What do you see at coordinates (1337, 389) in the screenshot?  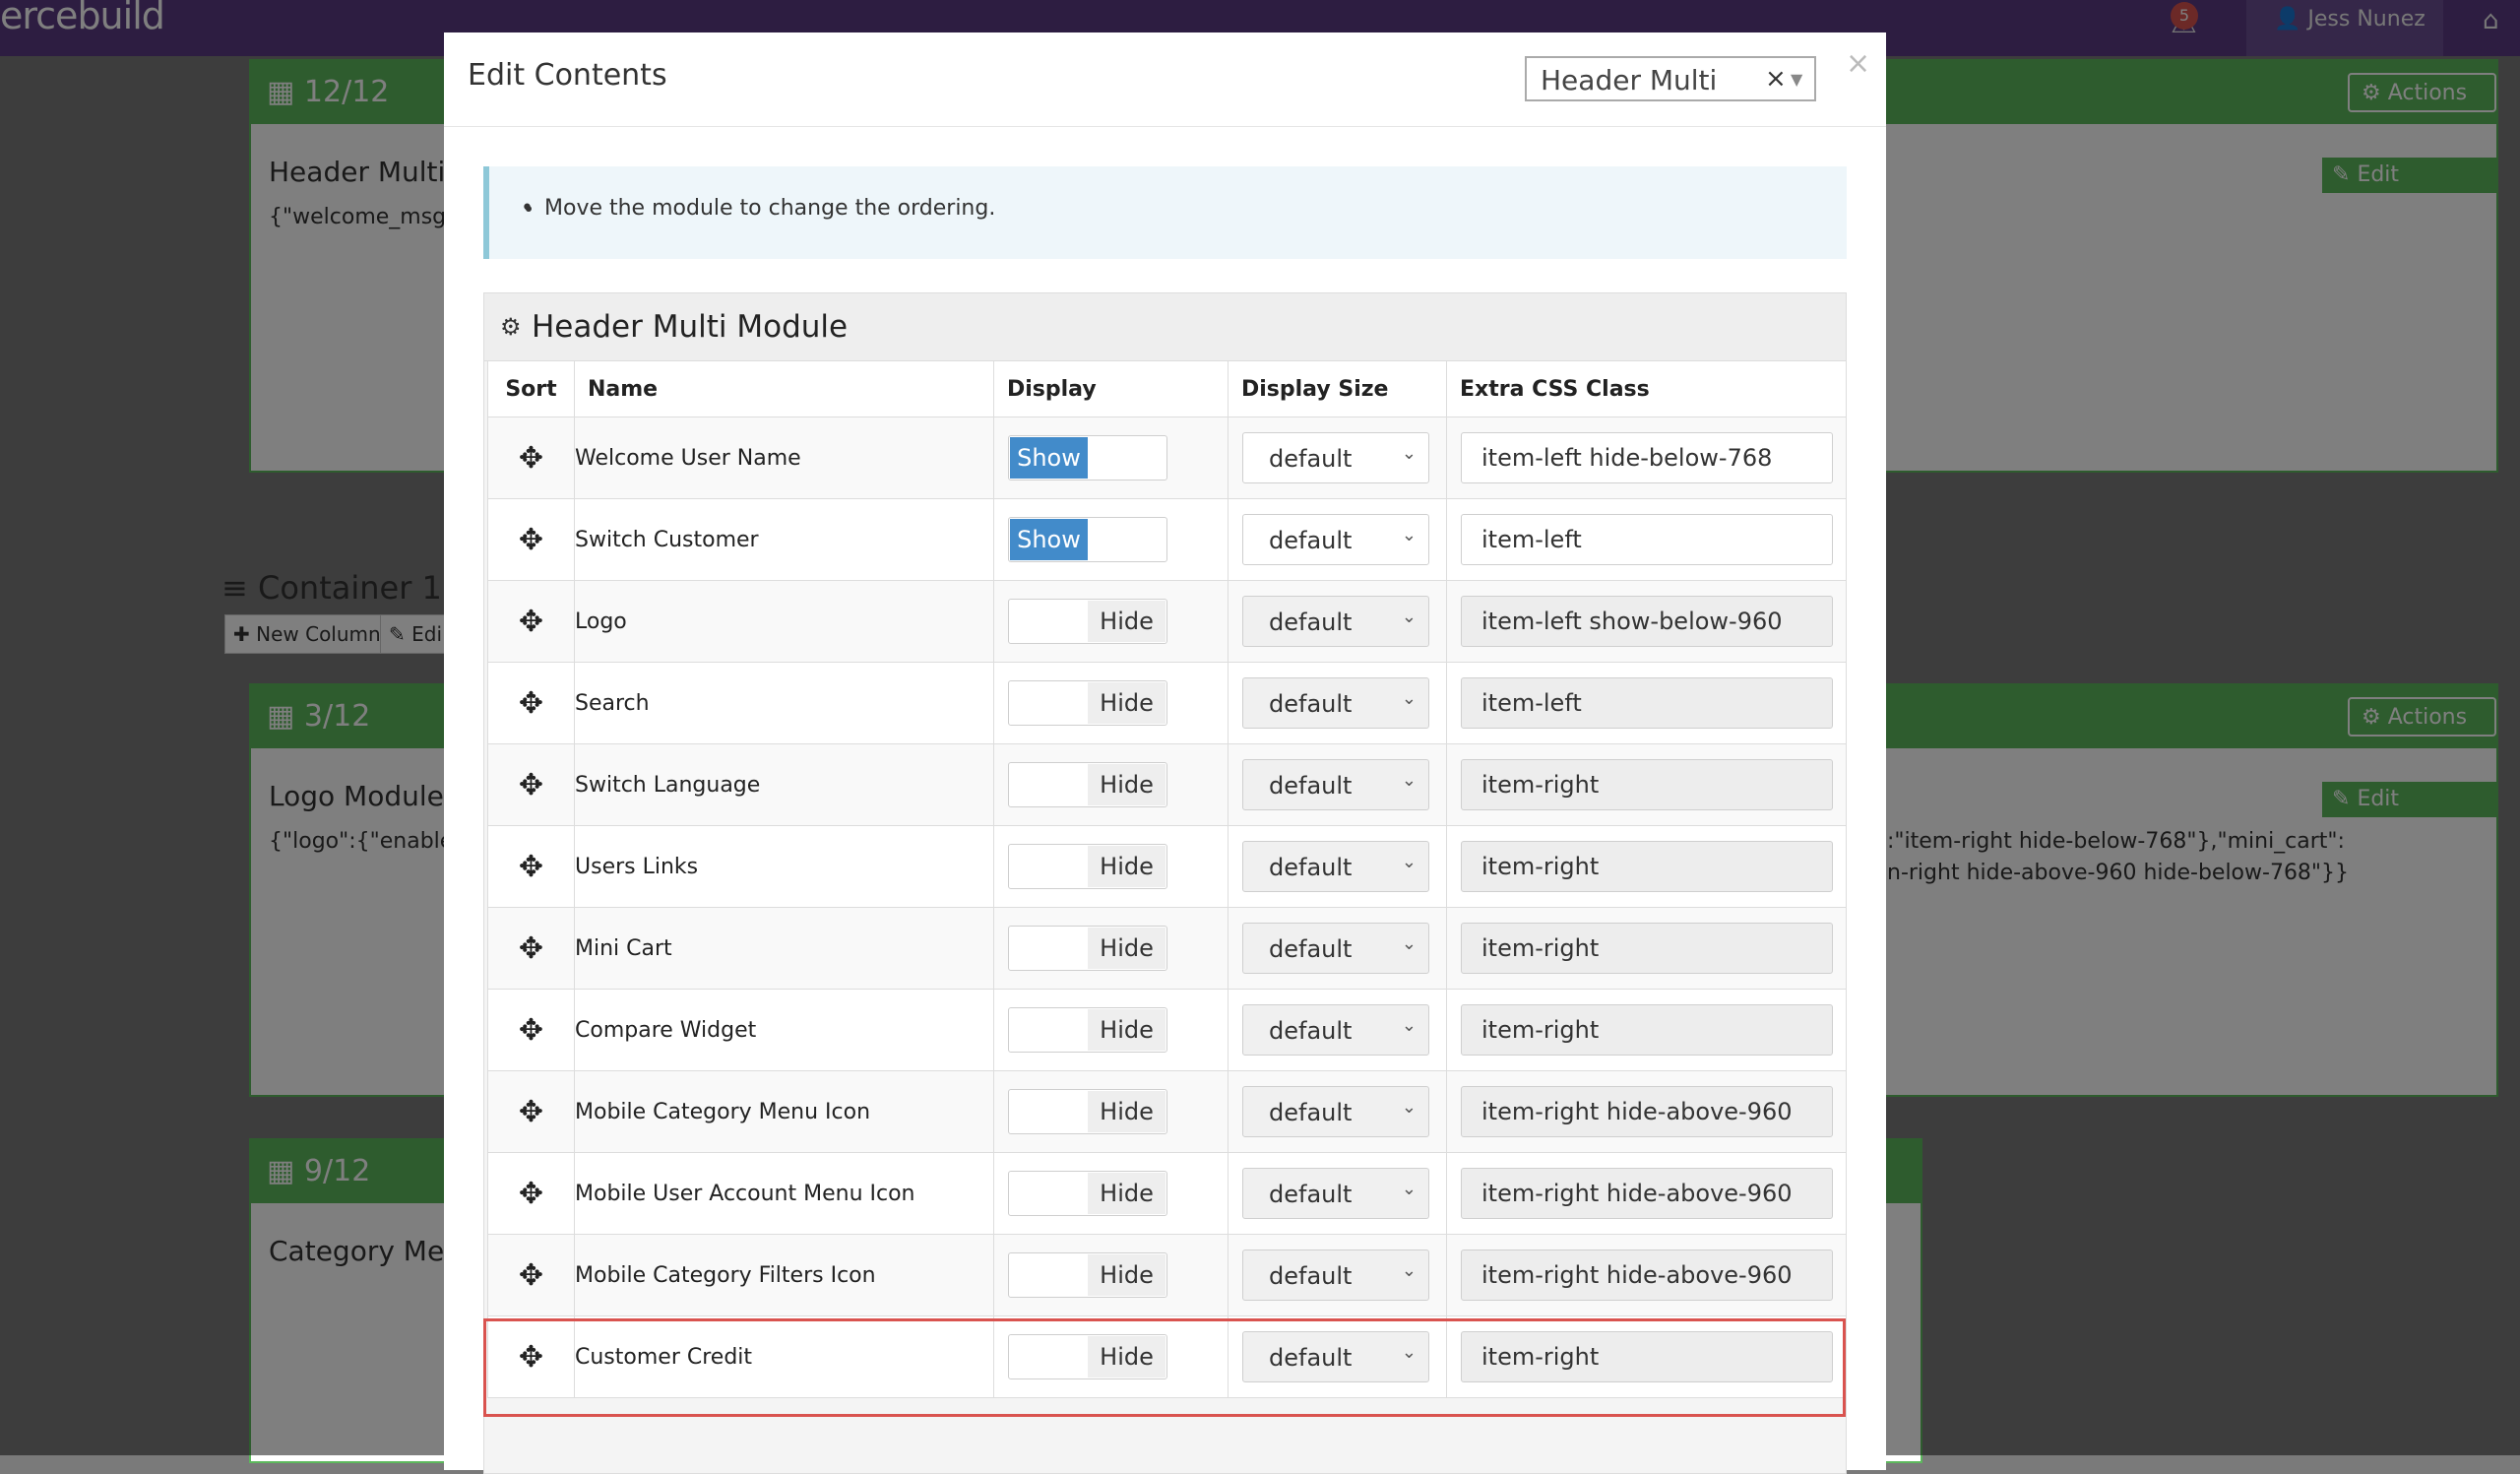 I see `column-header-display-size: Display Size` at bounding box center [1337, 389].